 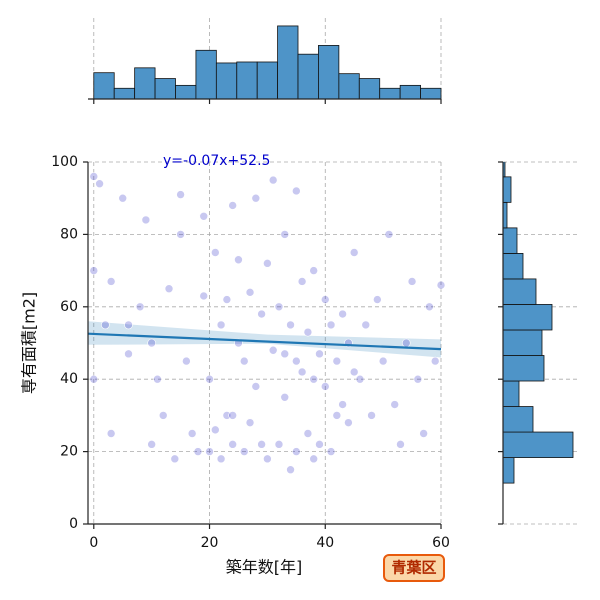 What do you see at coordinates (210, 543) in the screenshot?
I see `x-tick-label: 20` at bounding box center [210, 543].